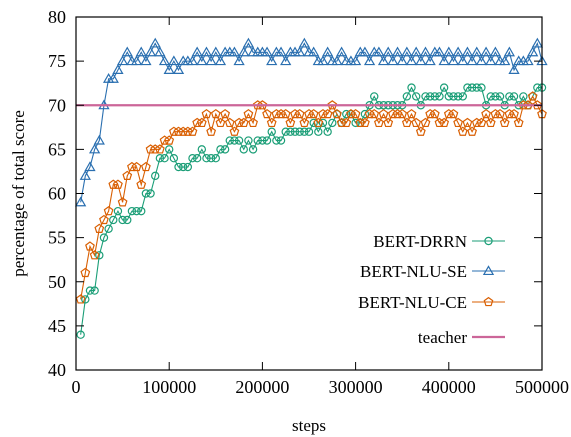 Image resolution: width=571 pixels, height=437 pixels. I want to click on x-axis-label: steps, so click(309, 425).